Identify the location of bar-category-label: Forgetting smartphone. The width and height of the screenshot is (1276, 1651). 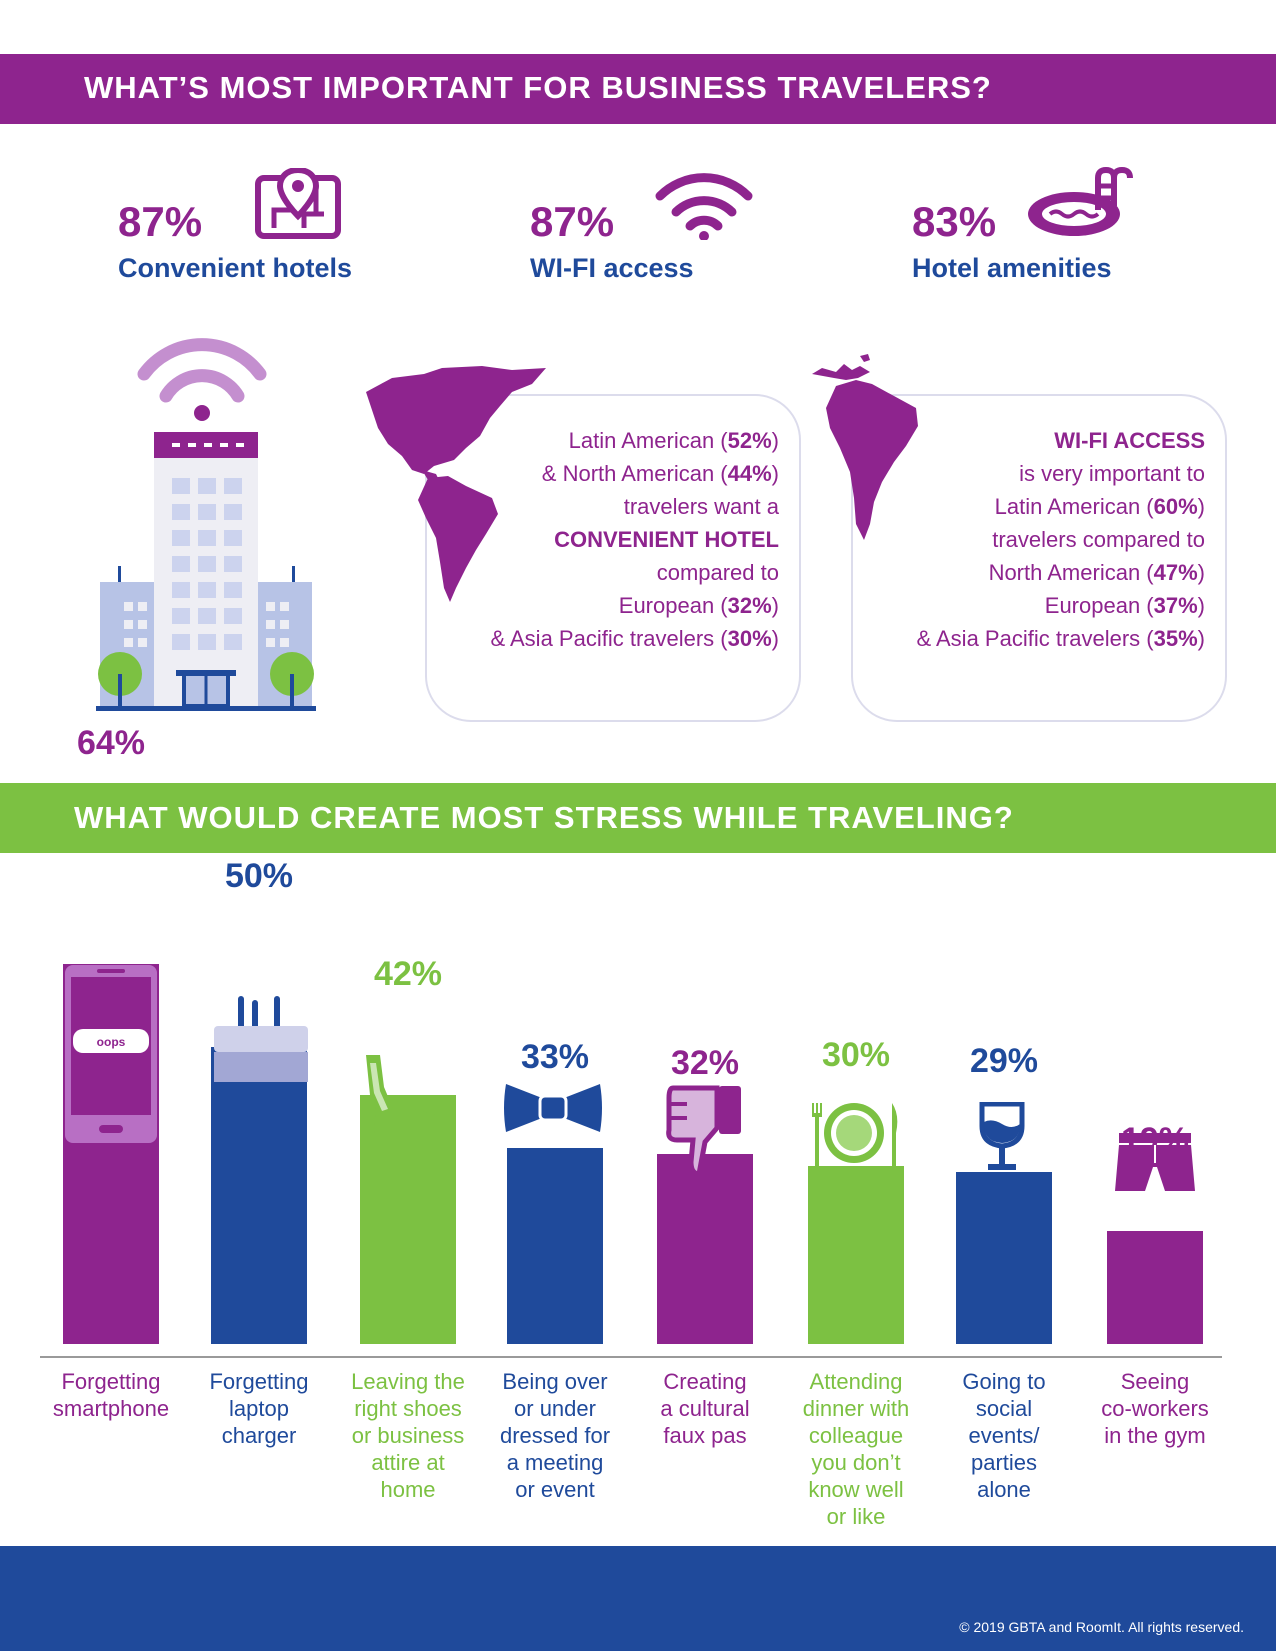
(111, 1395).